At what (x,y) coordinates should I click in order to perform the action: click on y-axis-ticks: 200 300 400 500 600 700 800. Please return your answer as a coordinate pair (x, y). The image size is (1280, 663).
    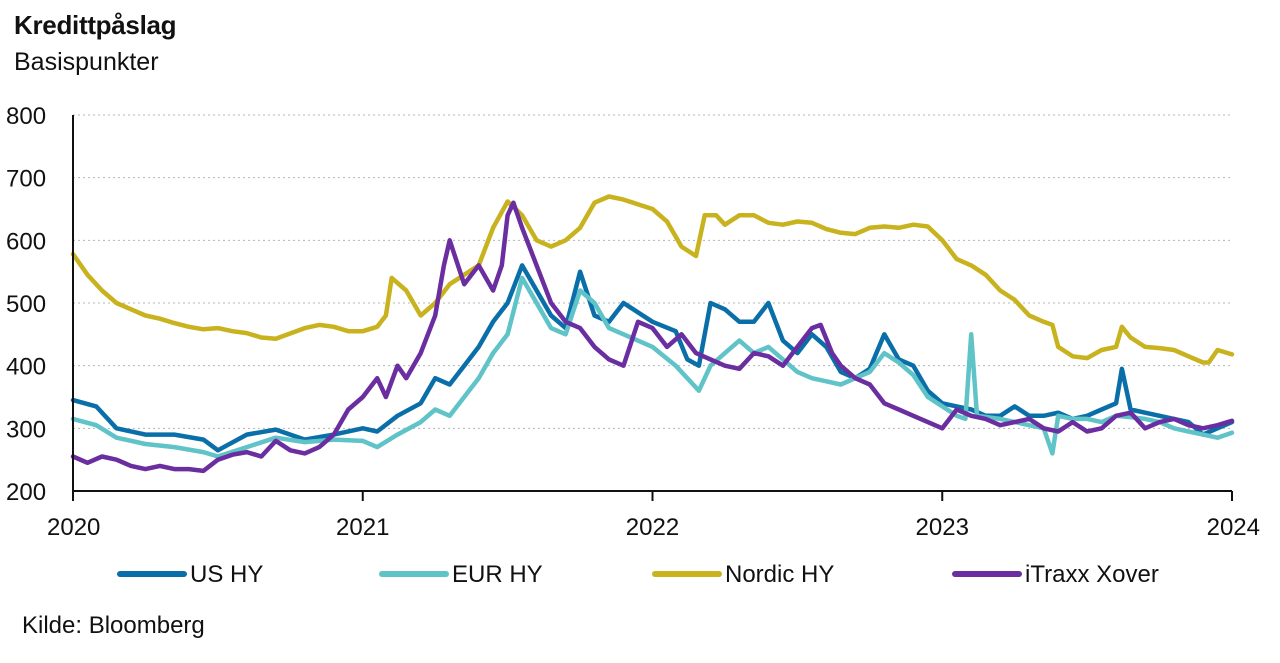
    Looking at the image, I should click on (26, 304).